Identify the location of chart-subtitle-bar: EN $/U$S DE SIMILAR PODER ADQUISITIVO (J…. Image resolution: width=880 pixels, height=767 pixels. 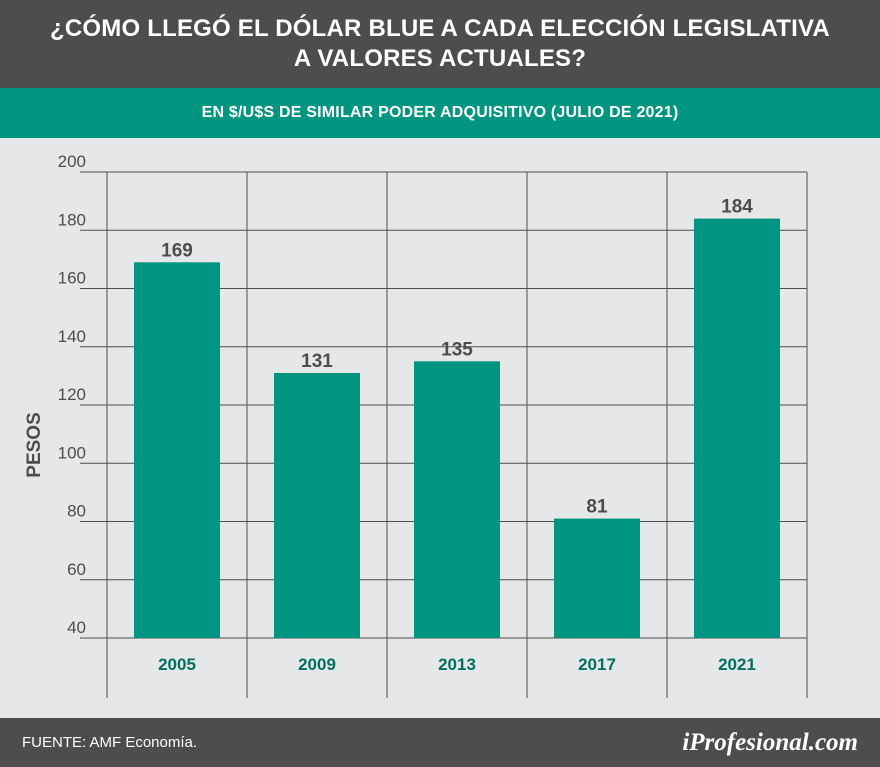
(440, 113).